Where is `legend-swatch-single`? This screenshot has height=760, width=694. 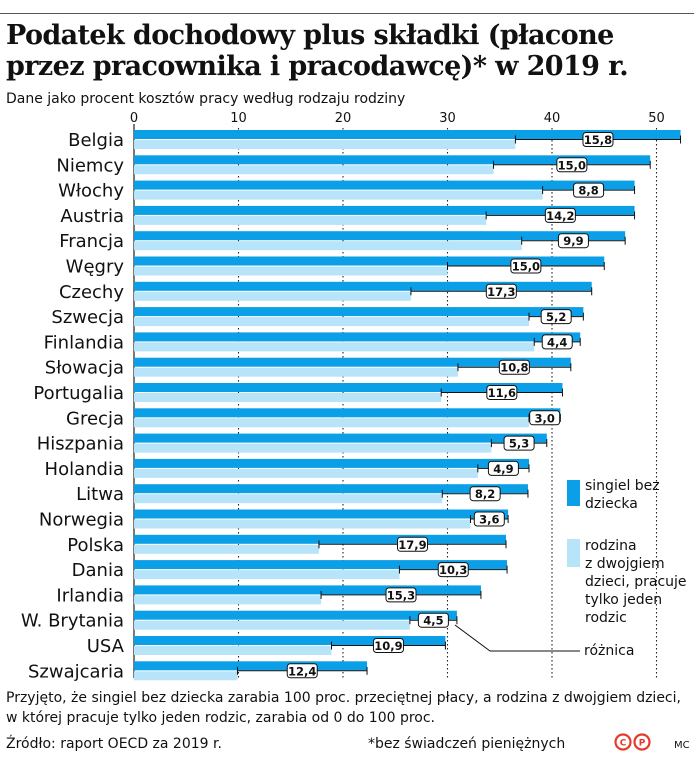 legend-swatch-single is located at coordinates (573, 493).